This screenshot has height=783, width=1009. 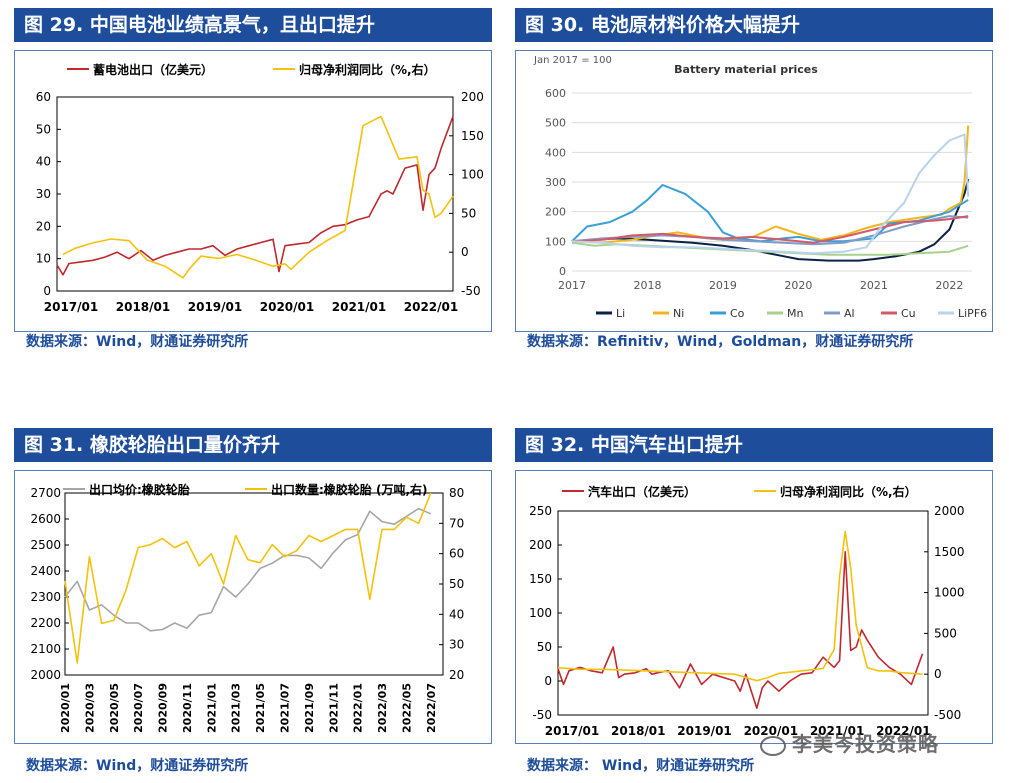 What do you see at coordinates (114, 708) in the screenshot?
I see `x-tick-label: 2020/05` at bounding box center [114, 708].